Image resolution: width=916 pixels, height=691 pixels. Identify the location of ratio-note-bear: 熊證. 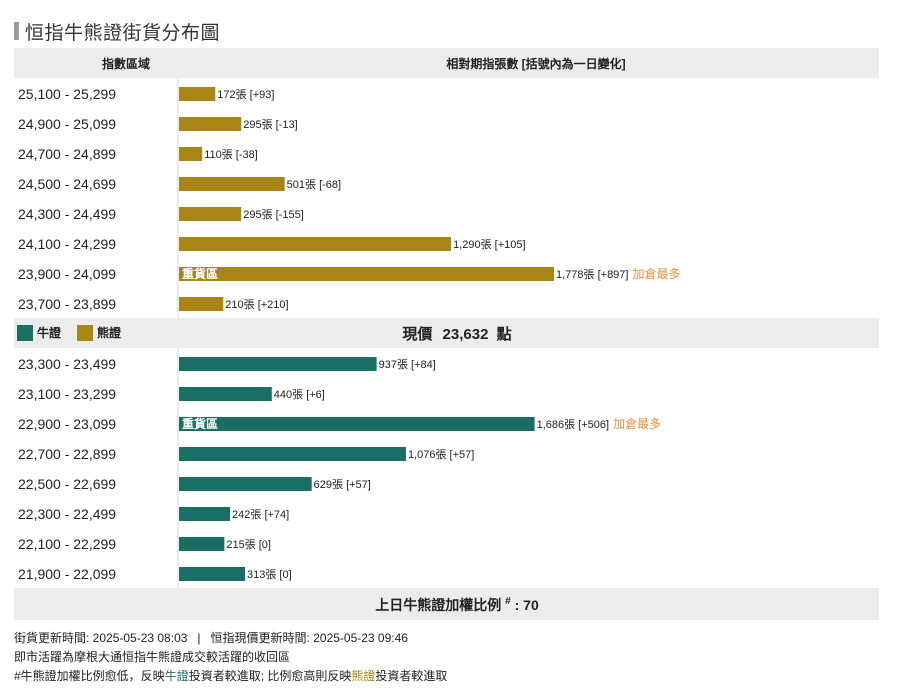
(363, 676).